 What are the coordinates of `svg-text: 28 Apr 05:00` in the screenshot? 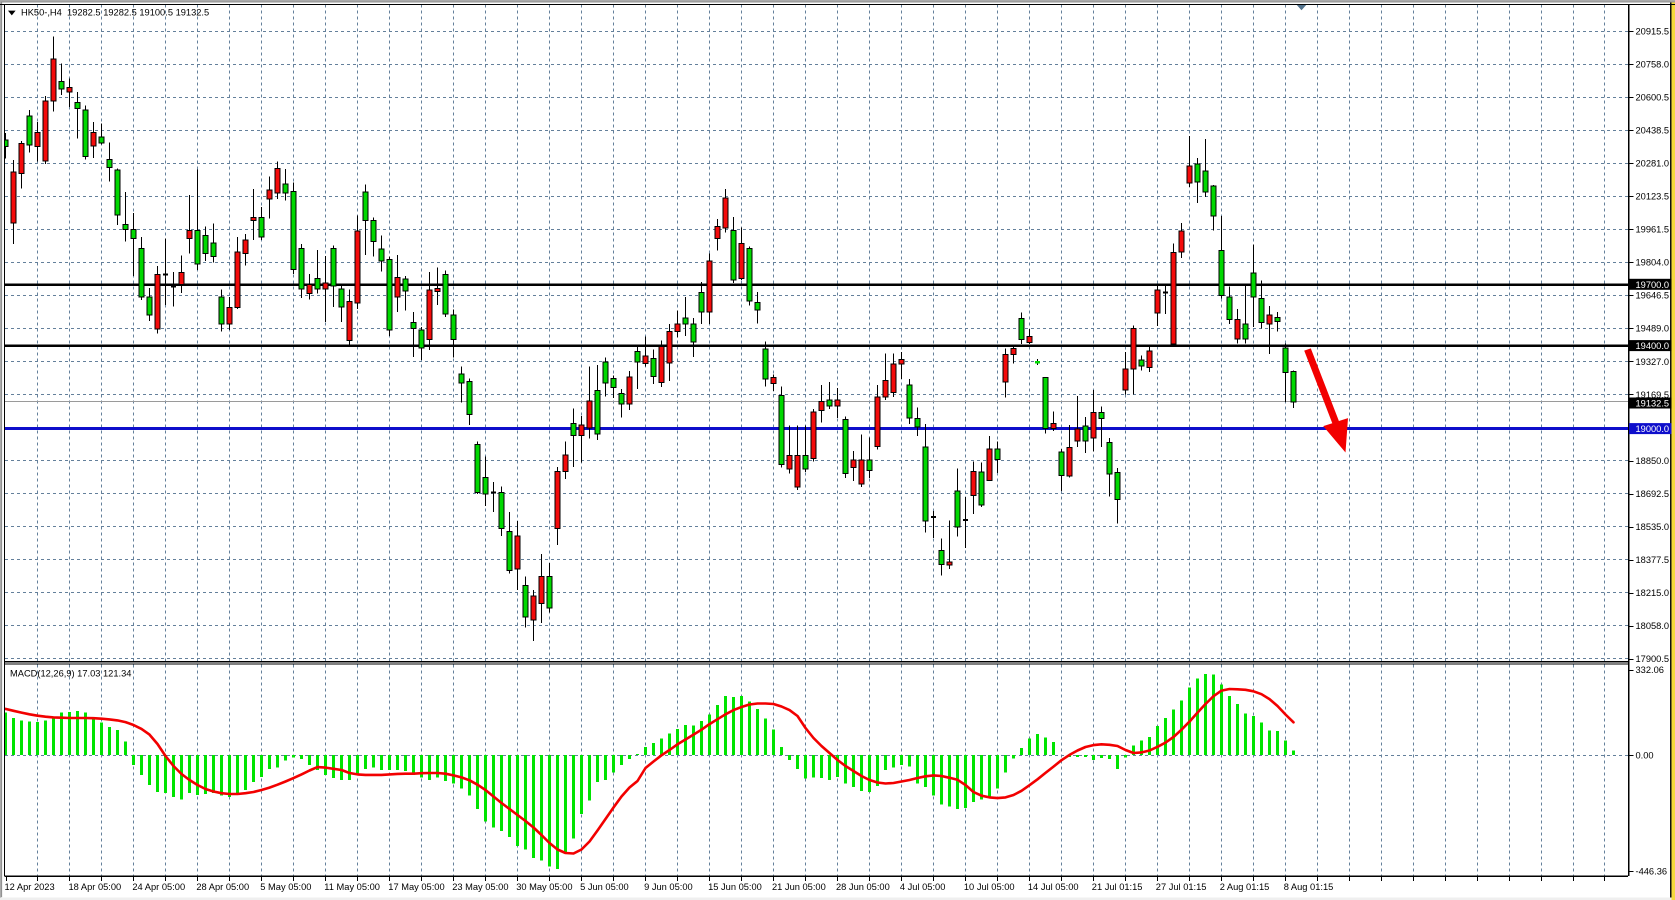 It's located at (222, 887).